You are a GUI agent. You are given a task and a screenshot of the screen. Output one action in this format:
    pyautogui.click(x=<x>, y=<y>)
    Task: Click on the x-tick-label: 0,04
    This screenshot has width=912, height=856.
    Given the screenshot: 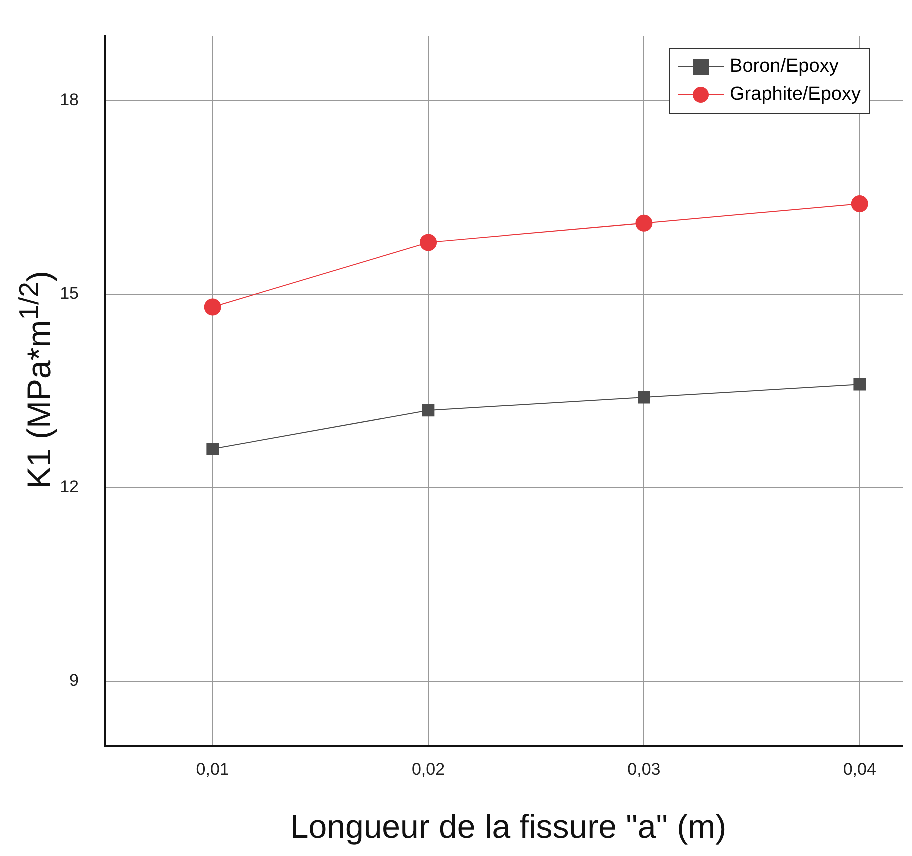 What is the action you would take?
    pyautogui.click(x=859, y=769)
    